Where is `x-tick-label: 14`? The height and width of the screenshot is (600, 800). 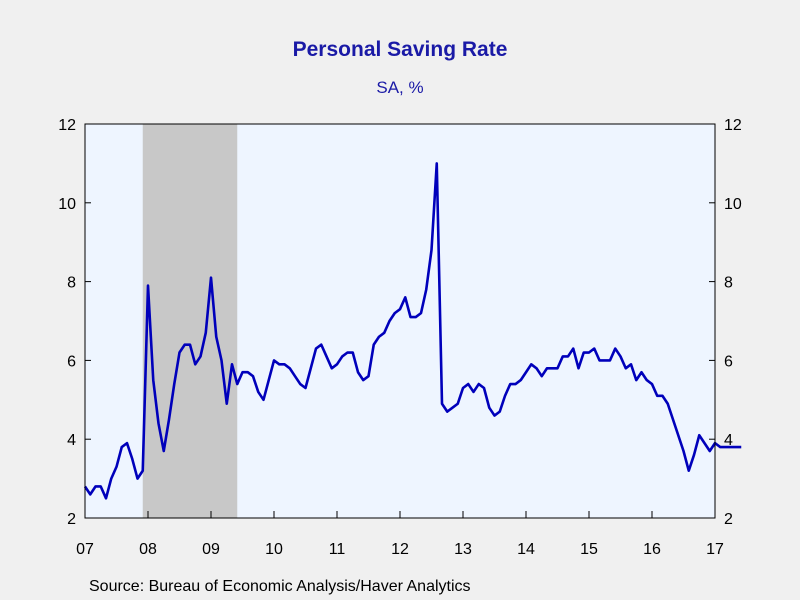
x-tick-label: 14 is located at coordinates (526, 549).